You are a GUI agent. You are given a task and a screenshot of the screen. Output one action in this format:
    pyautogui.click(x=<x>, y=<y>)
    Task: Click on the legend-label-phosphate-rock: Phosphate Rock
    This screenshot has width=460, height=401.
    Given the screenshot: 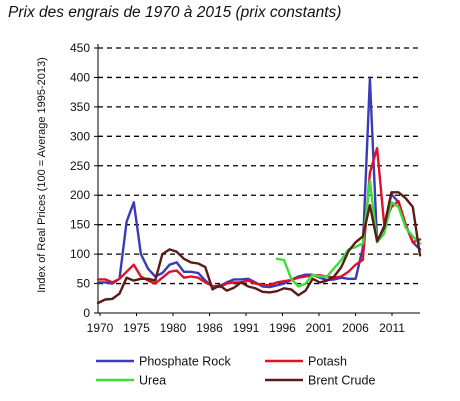 What is the action you would take?
    pyautogui.click(x=185, y=362)
    